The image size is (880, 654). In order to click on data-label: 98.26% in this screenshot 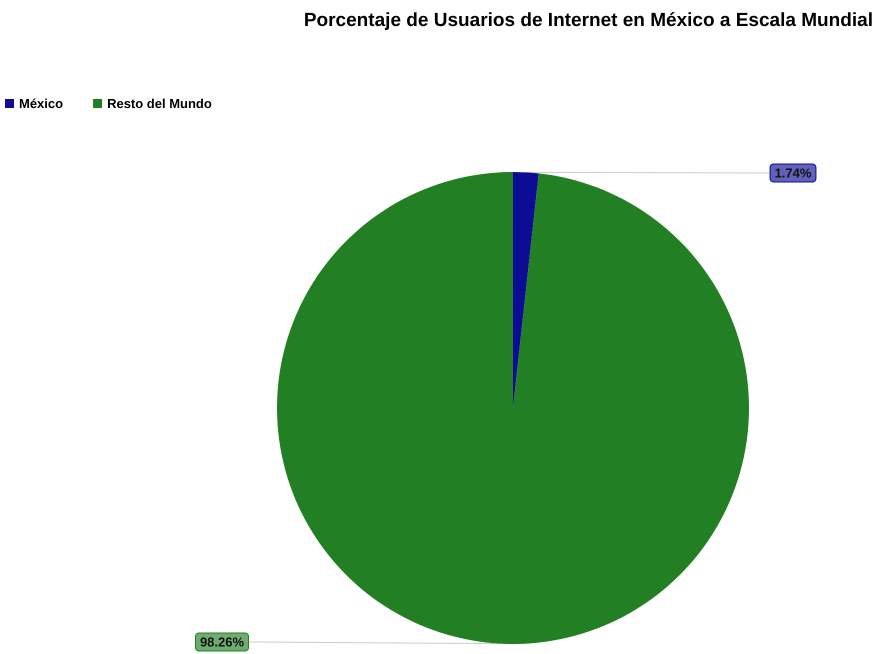, I will do `click(222, 642)`.